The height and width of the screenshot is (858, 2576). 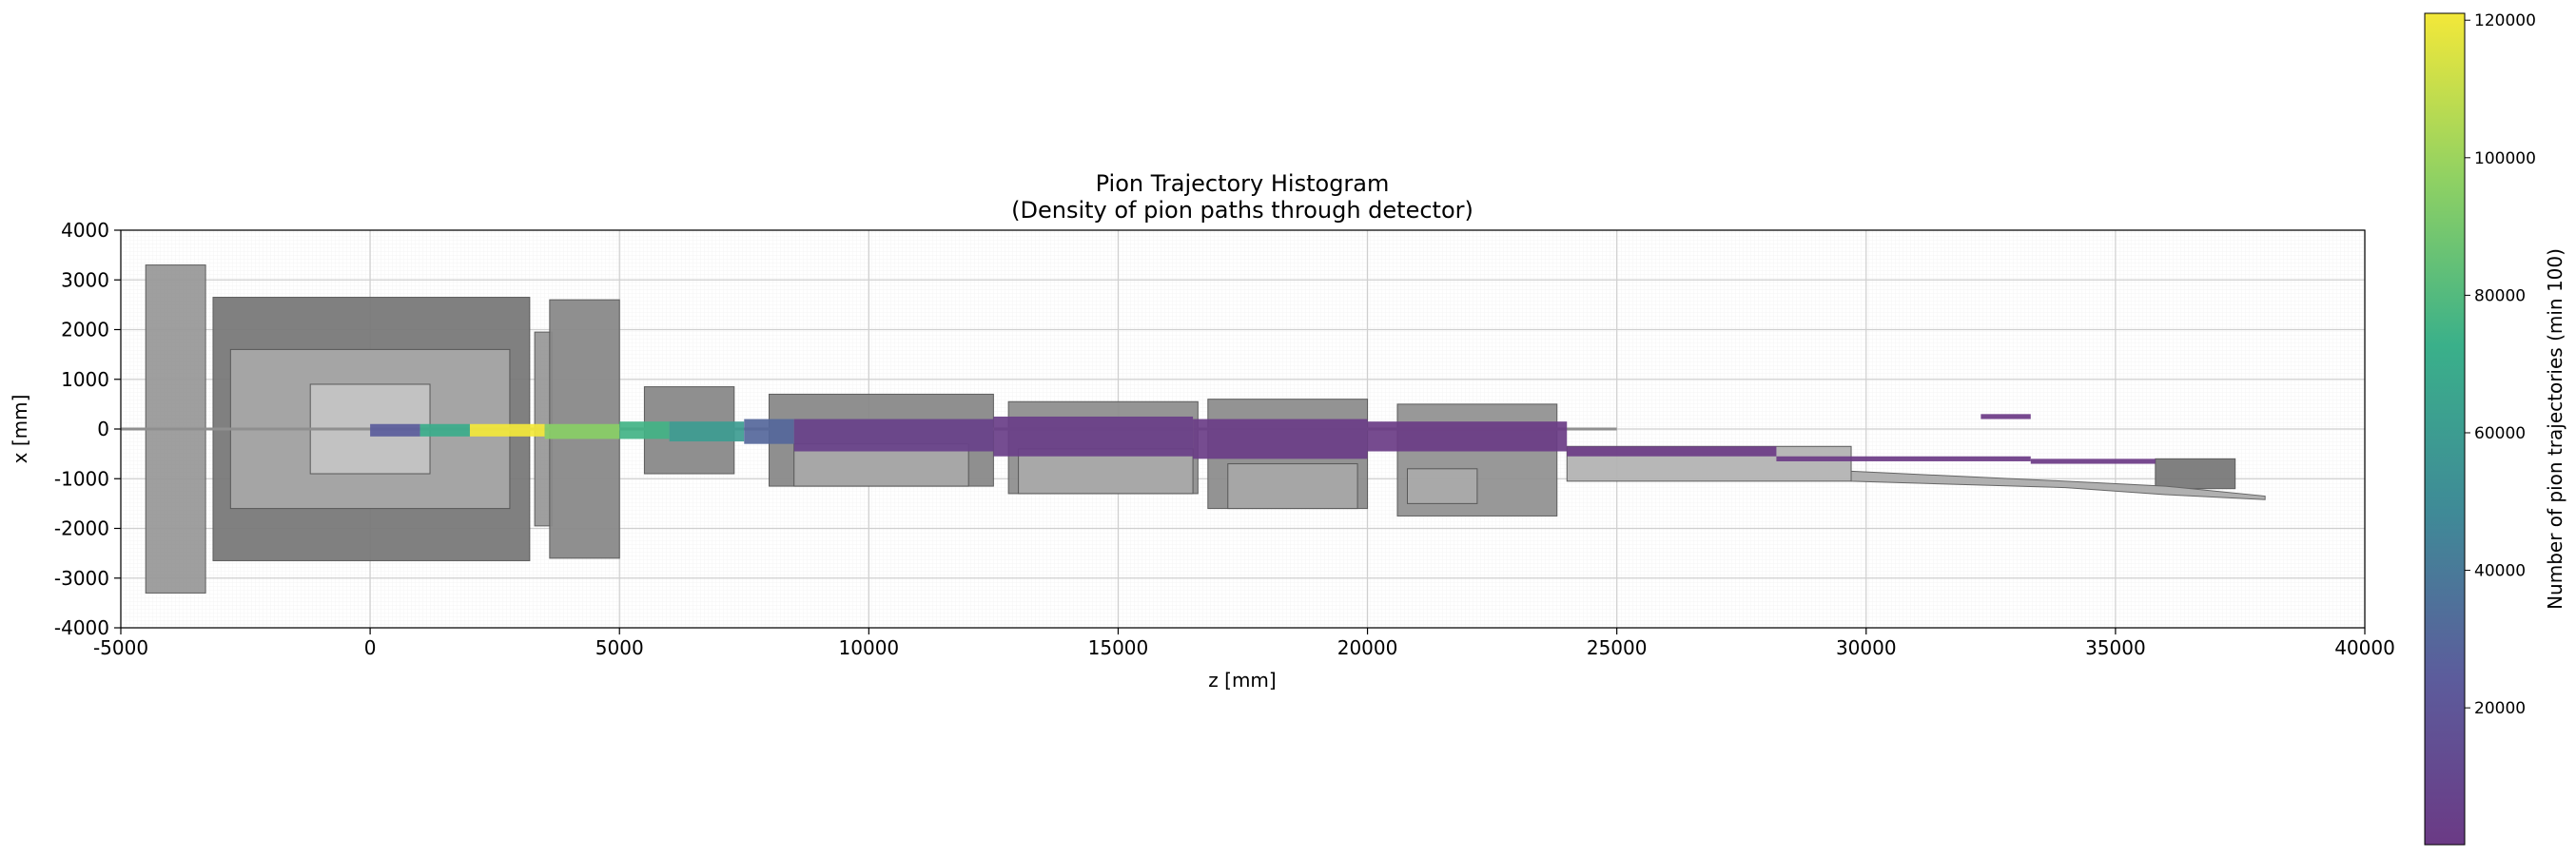 I want to click on colorbar-tick-label: 120000, so click(x=2505, y=20).